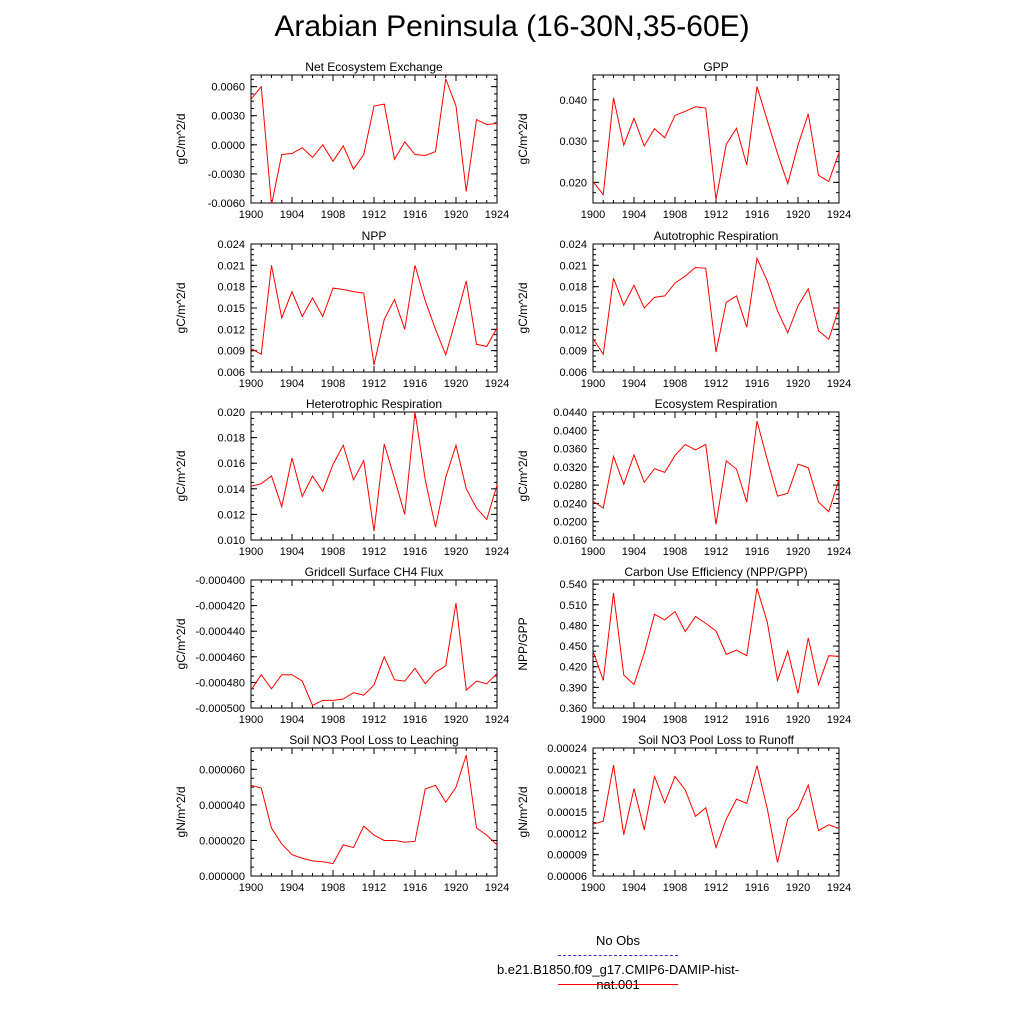  I want to click on y-axis-label: gN/m^2/d, so click(181, 812).